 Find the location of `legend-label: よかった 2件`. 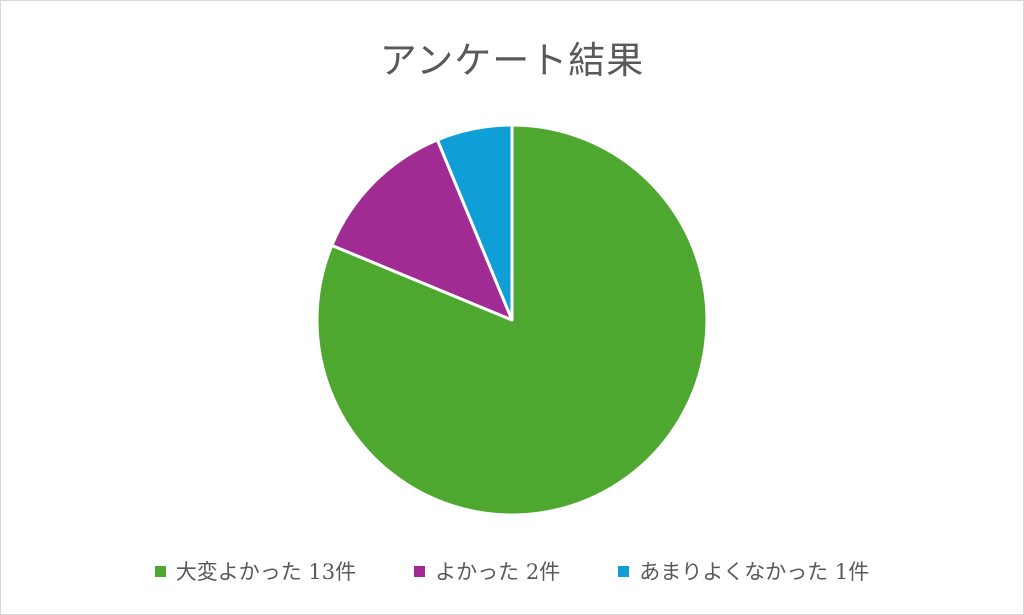

legend-label: よかった 2件 is located at coordinates (498, 572).